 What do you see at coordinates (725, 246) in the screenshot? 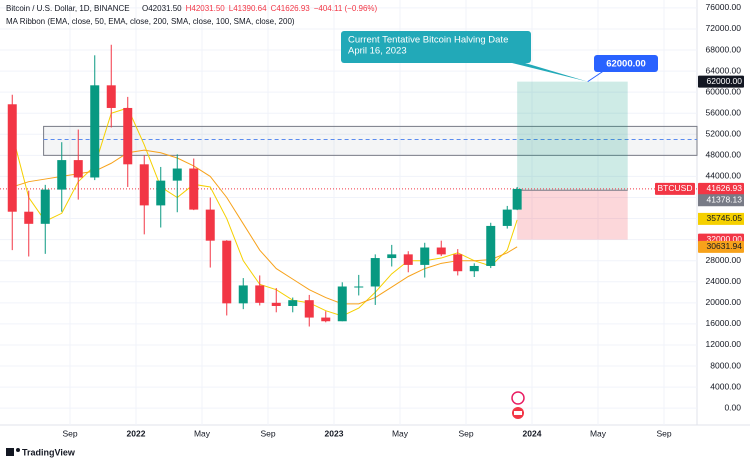
I see `price-label: 30631.94` at bounding box center [725, 246].